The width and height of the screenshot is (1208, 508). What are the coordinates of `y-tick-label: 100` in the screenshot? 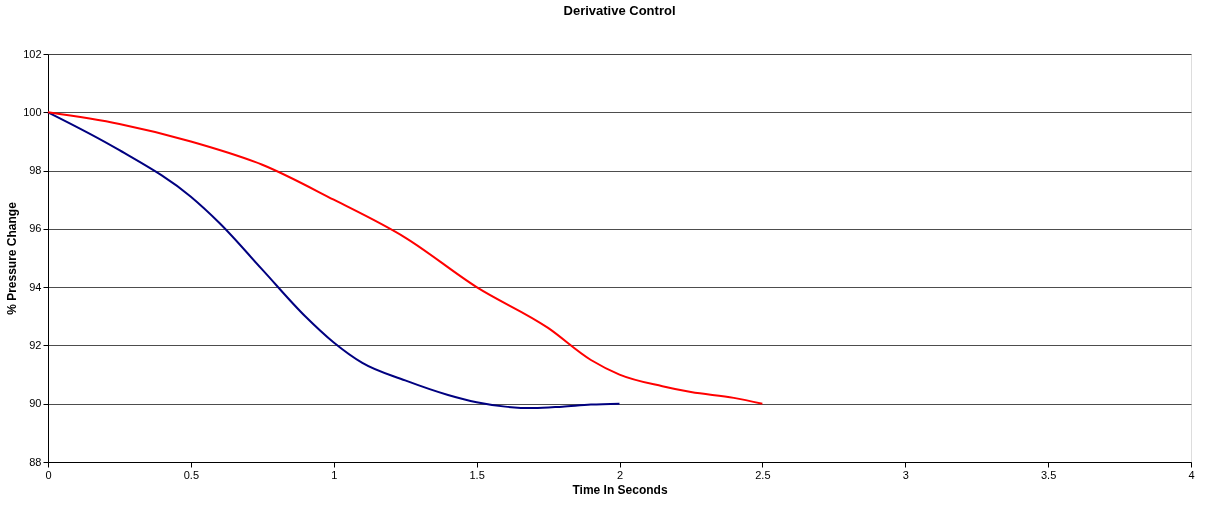 It's located at (32, 111).